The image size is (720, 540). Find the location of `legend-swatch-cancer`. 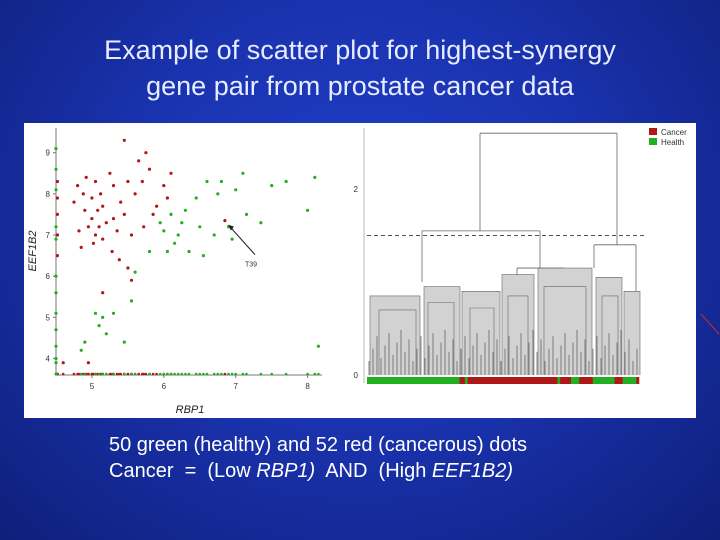

legend-swatch-cancer is located at coordinates (653, 131).